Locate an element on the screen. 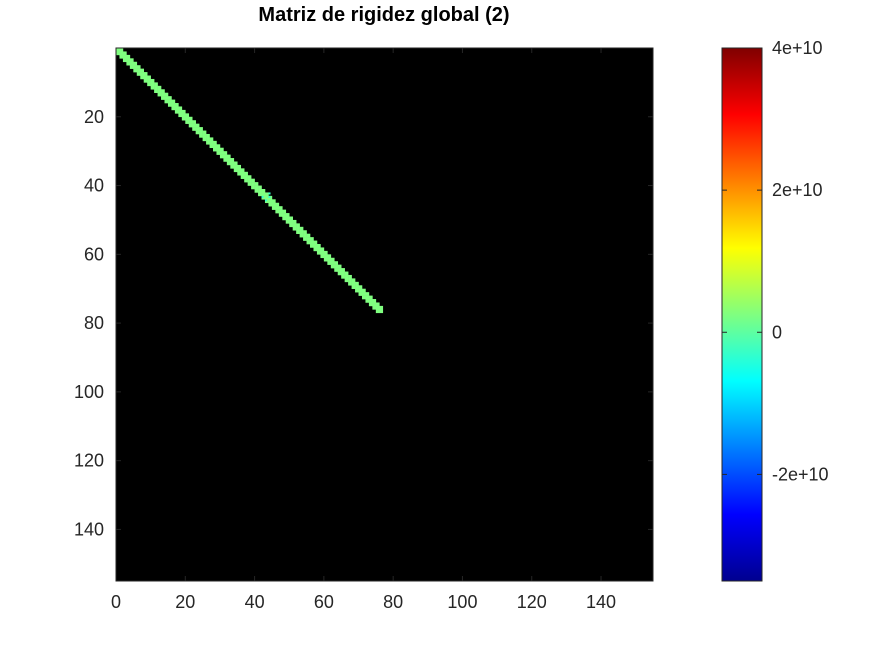  colorbar-tick-label: 4e+10 is located at coordinates (797, 48).